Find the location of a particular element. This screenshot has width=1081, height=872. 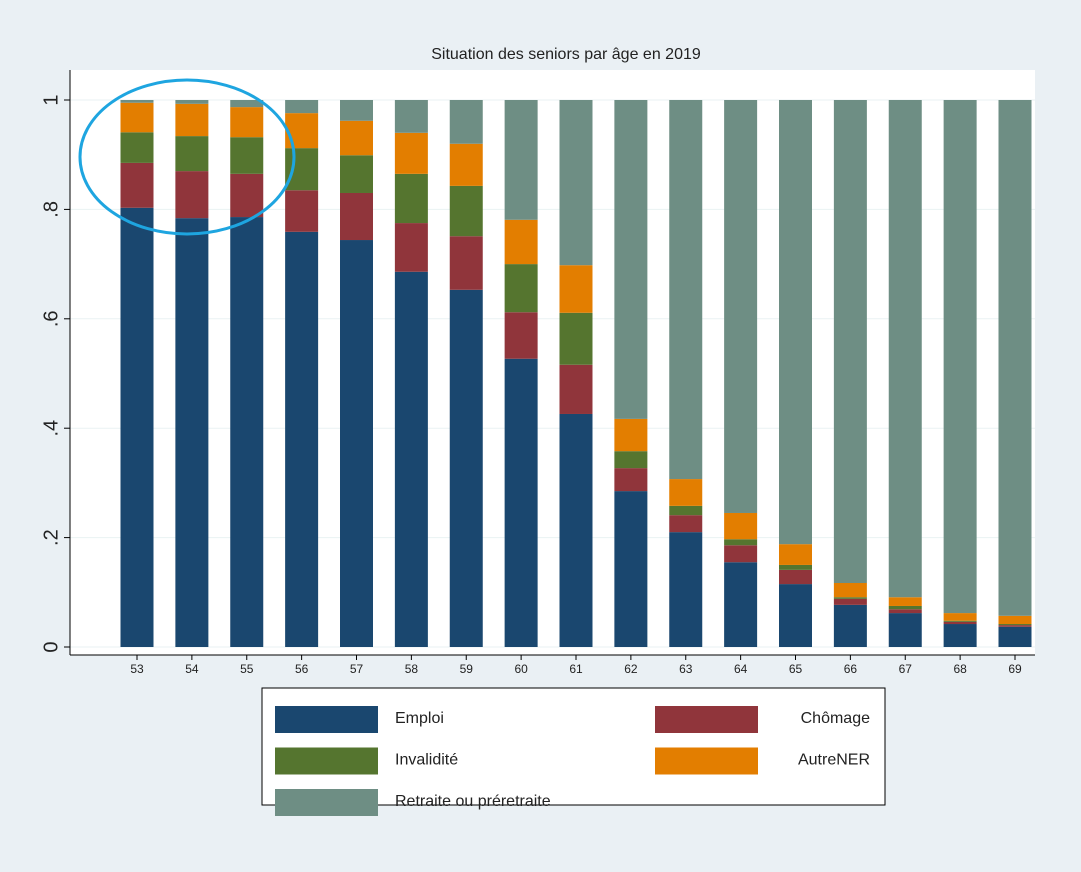

chart-title: Situation des seniors par âge en 2019 is located at coordinates (566, 54).